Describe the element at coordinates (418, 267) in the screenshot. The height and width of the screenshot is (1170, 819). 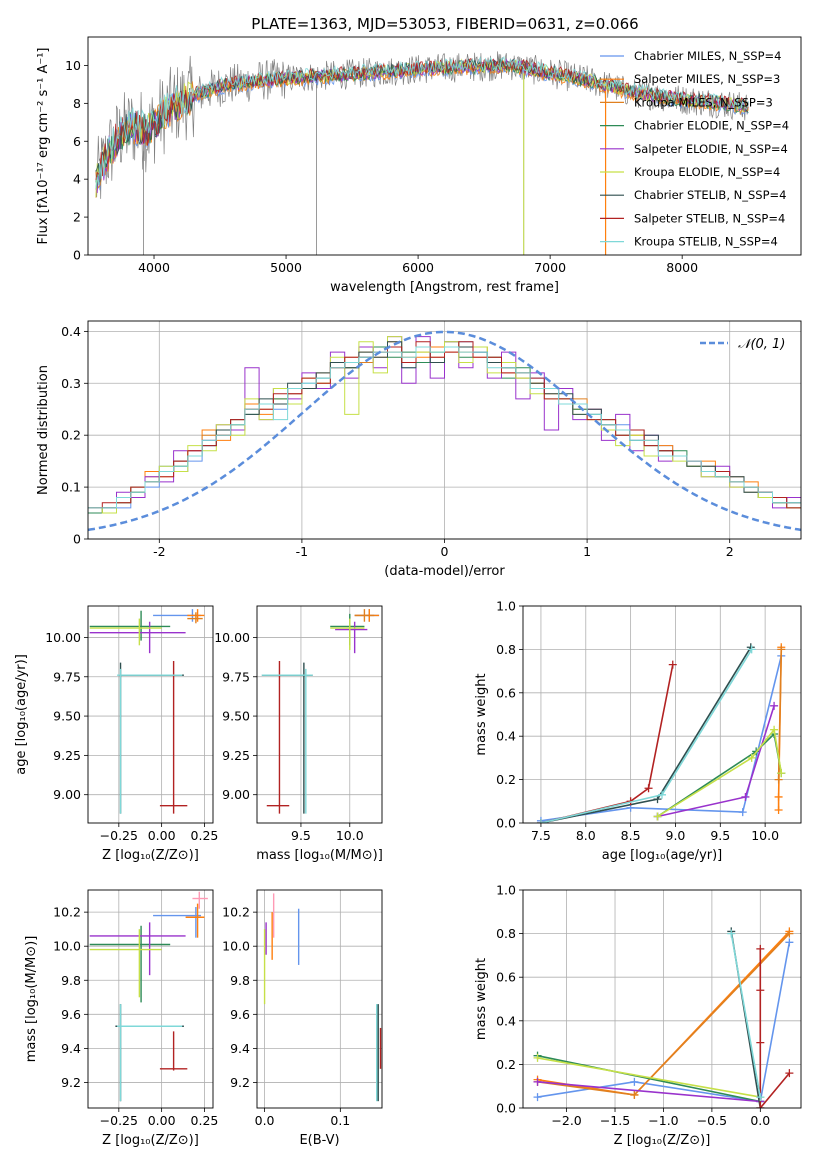
I see `x-tick-label: 6000` at that location.